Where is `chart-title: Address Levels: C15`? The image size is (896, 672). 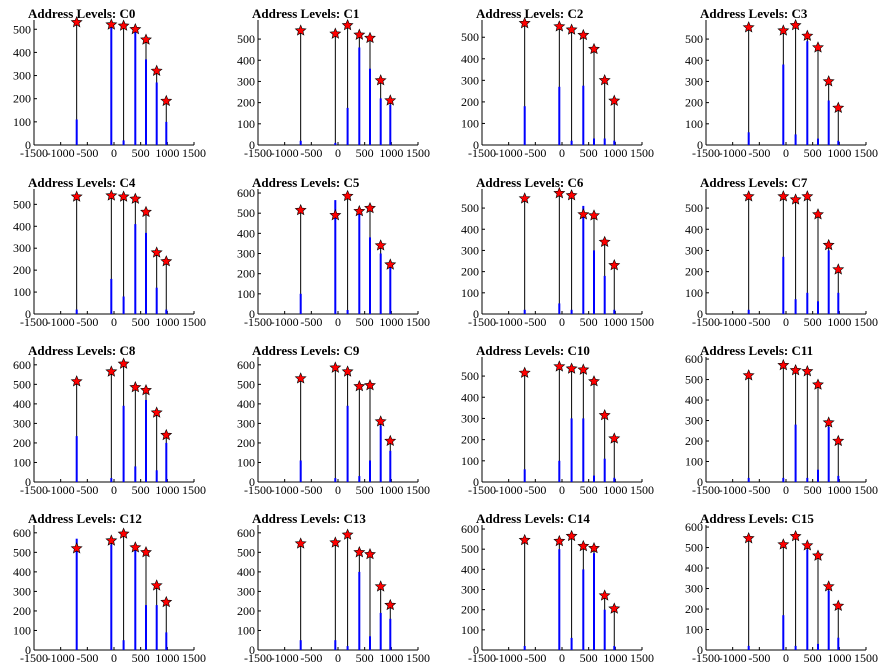
chart-title: Address Levels: C15 is located at coordinates (757, 518).